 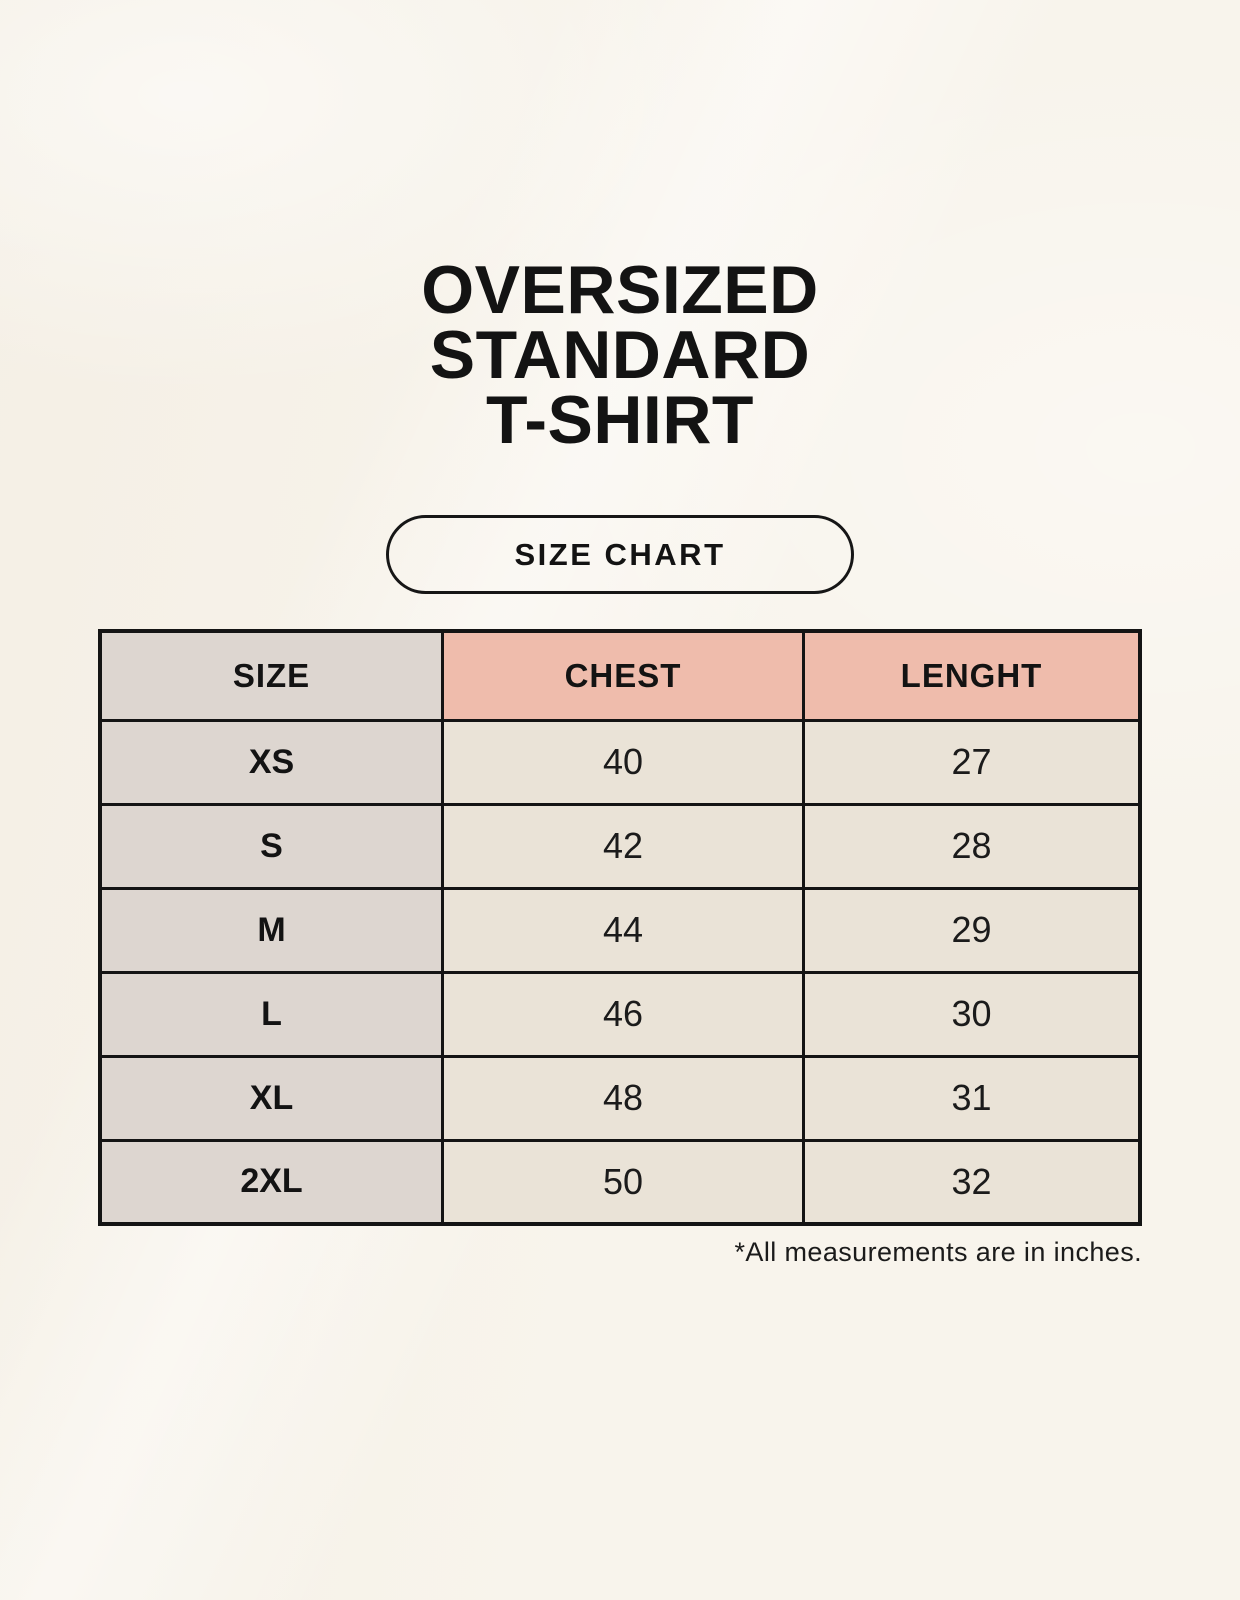 I want to click on size-chart-badge: SIZE CHART, so click(x=620, y=554).